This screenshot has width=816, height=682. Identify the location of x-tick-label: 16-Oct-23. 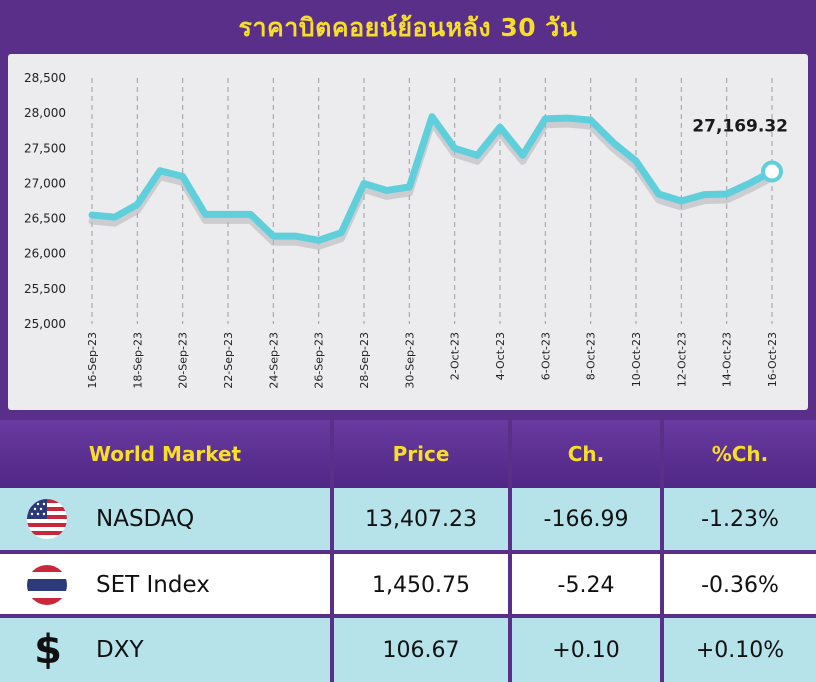
(772, 359).